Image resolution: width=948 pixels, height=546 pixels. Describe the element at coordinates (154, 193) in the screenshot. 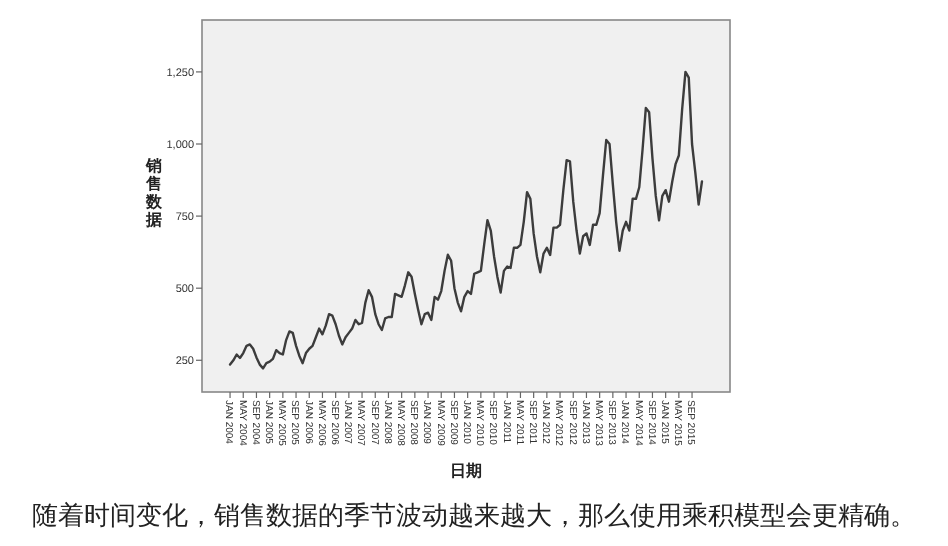

I see `y-axis-title: 销售数据` at that location.